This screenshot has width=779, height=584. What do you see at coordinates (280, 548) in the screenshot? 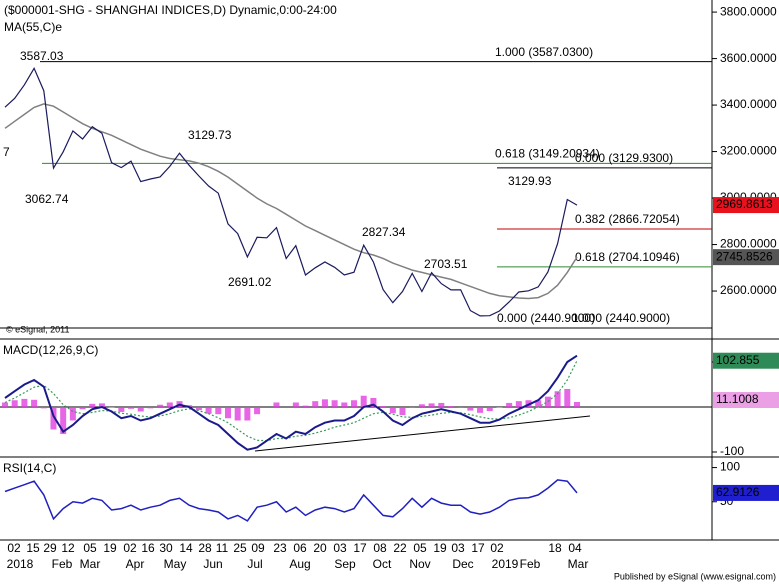
I see `x-tick-label: 23` at bounding box center [280, 548].